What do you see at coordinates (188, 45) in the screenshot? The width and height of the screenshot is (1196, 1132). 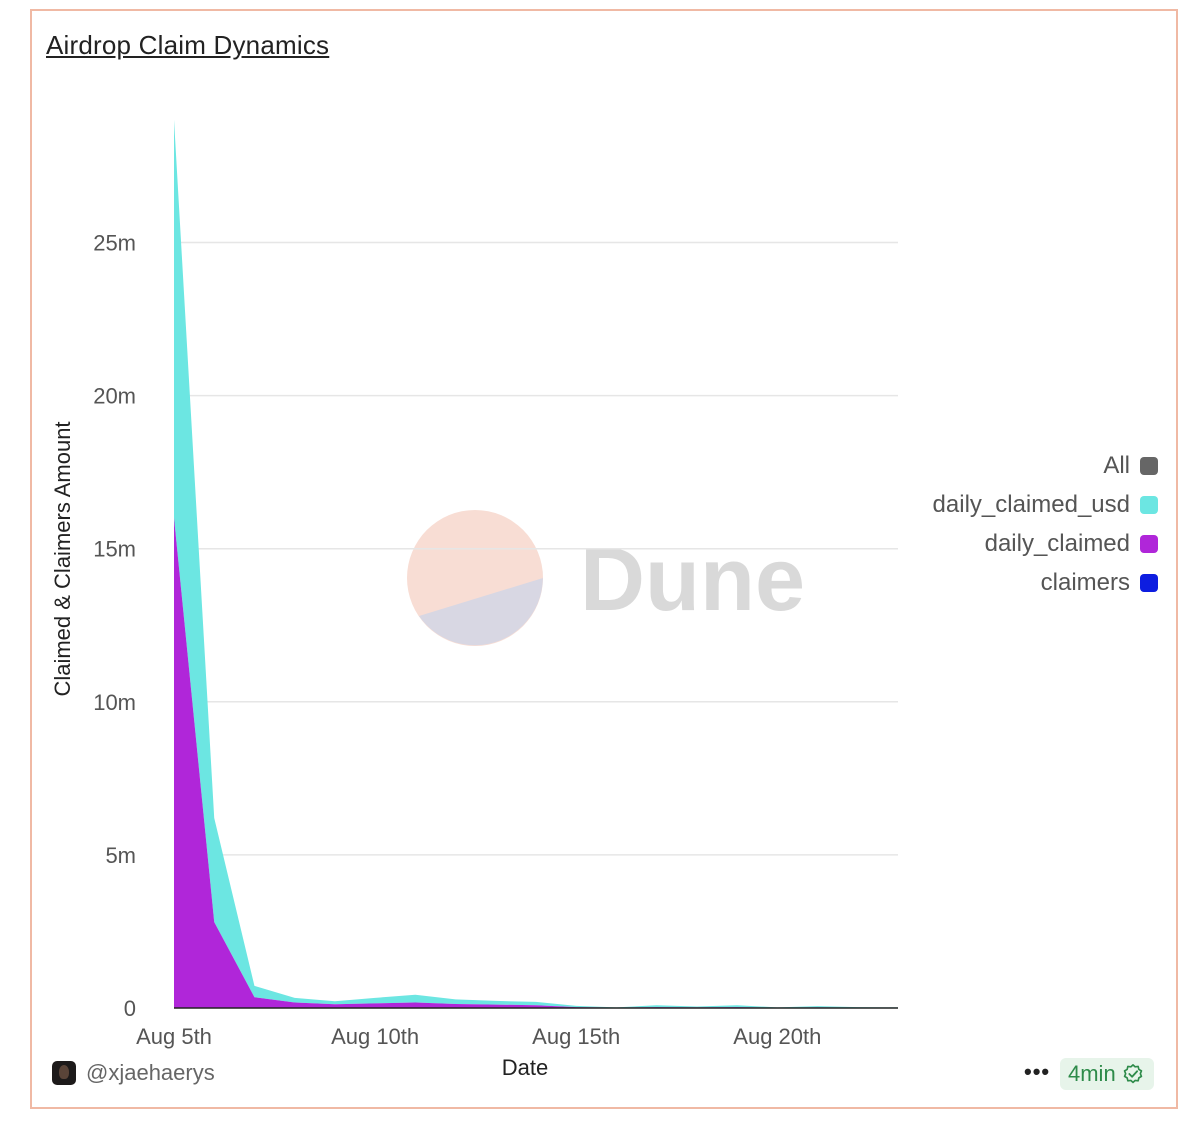 I see `chart-title: Airdrop Claim Dynamics` at bounding box center [188, 45].